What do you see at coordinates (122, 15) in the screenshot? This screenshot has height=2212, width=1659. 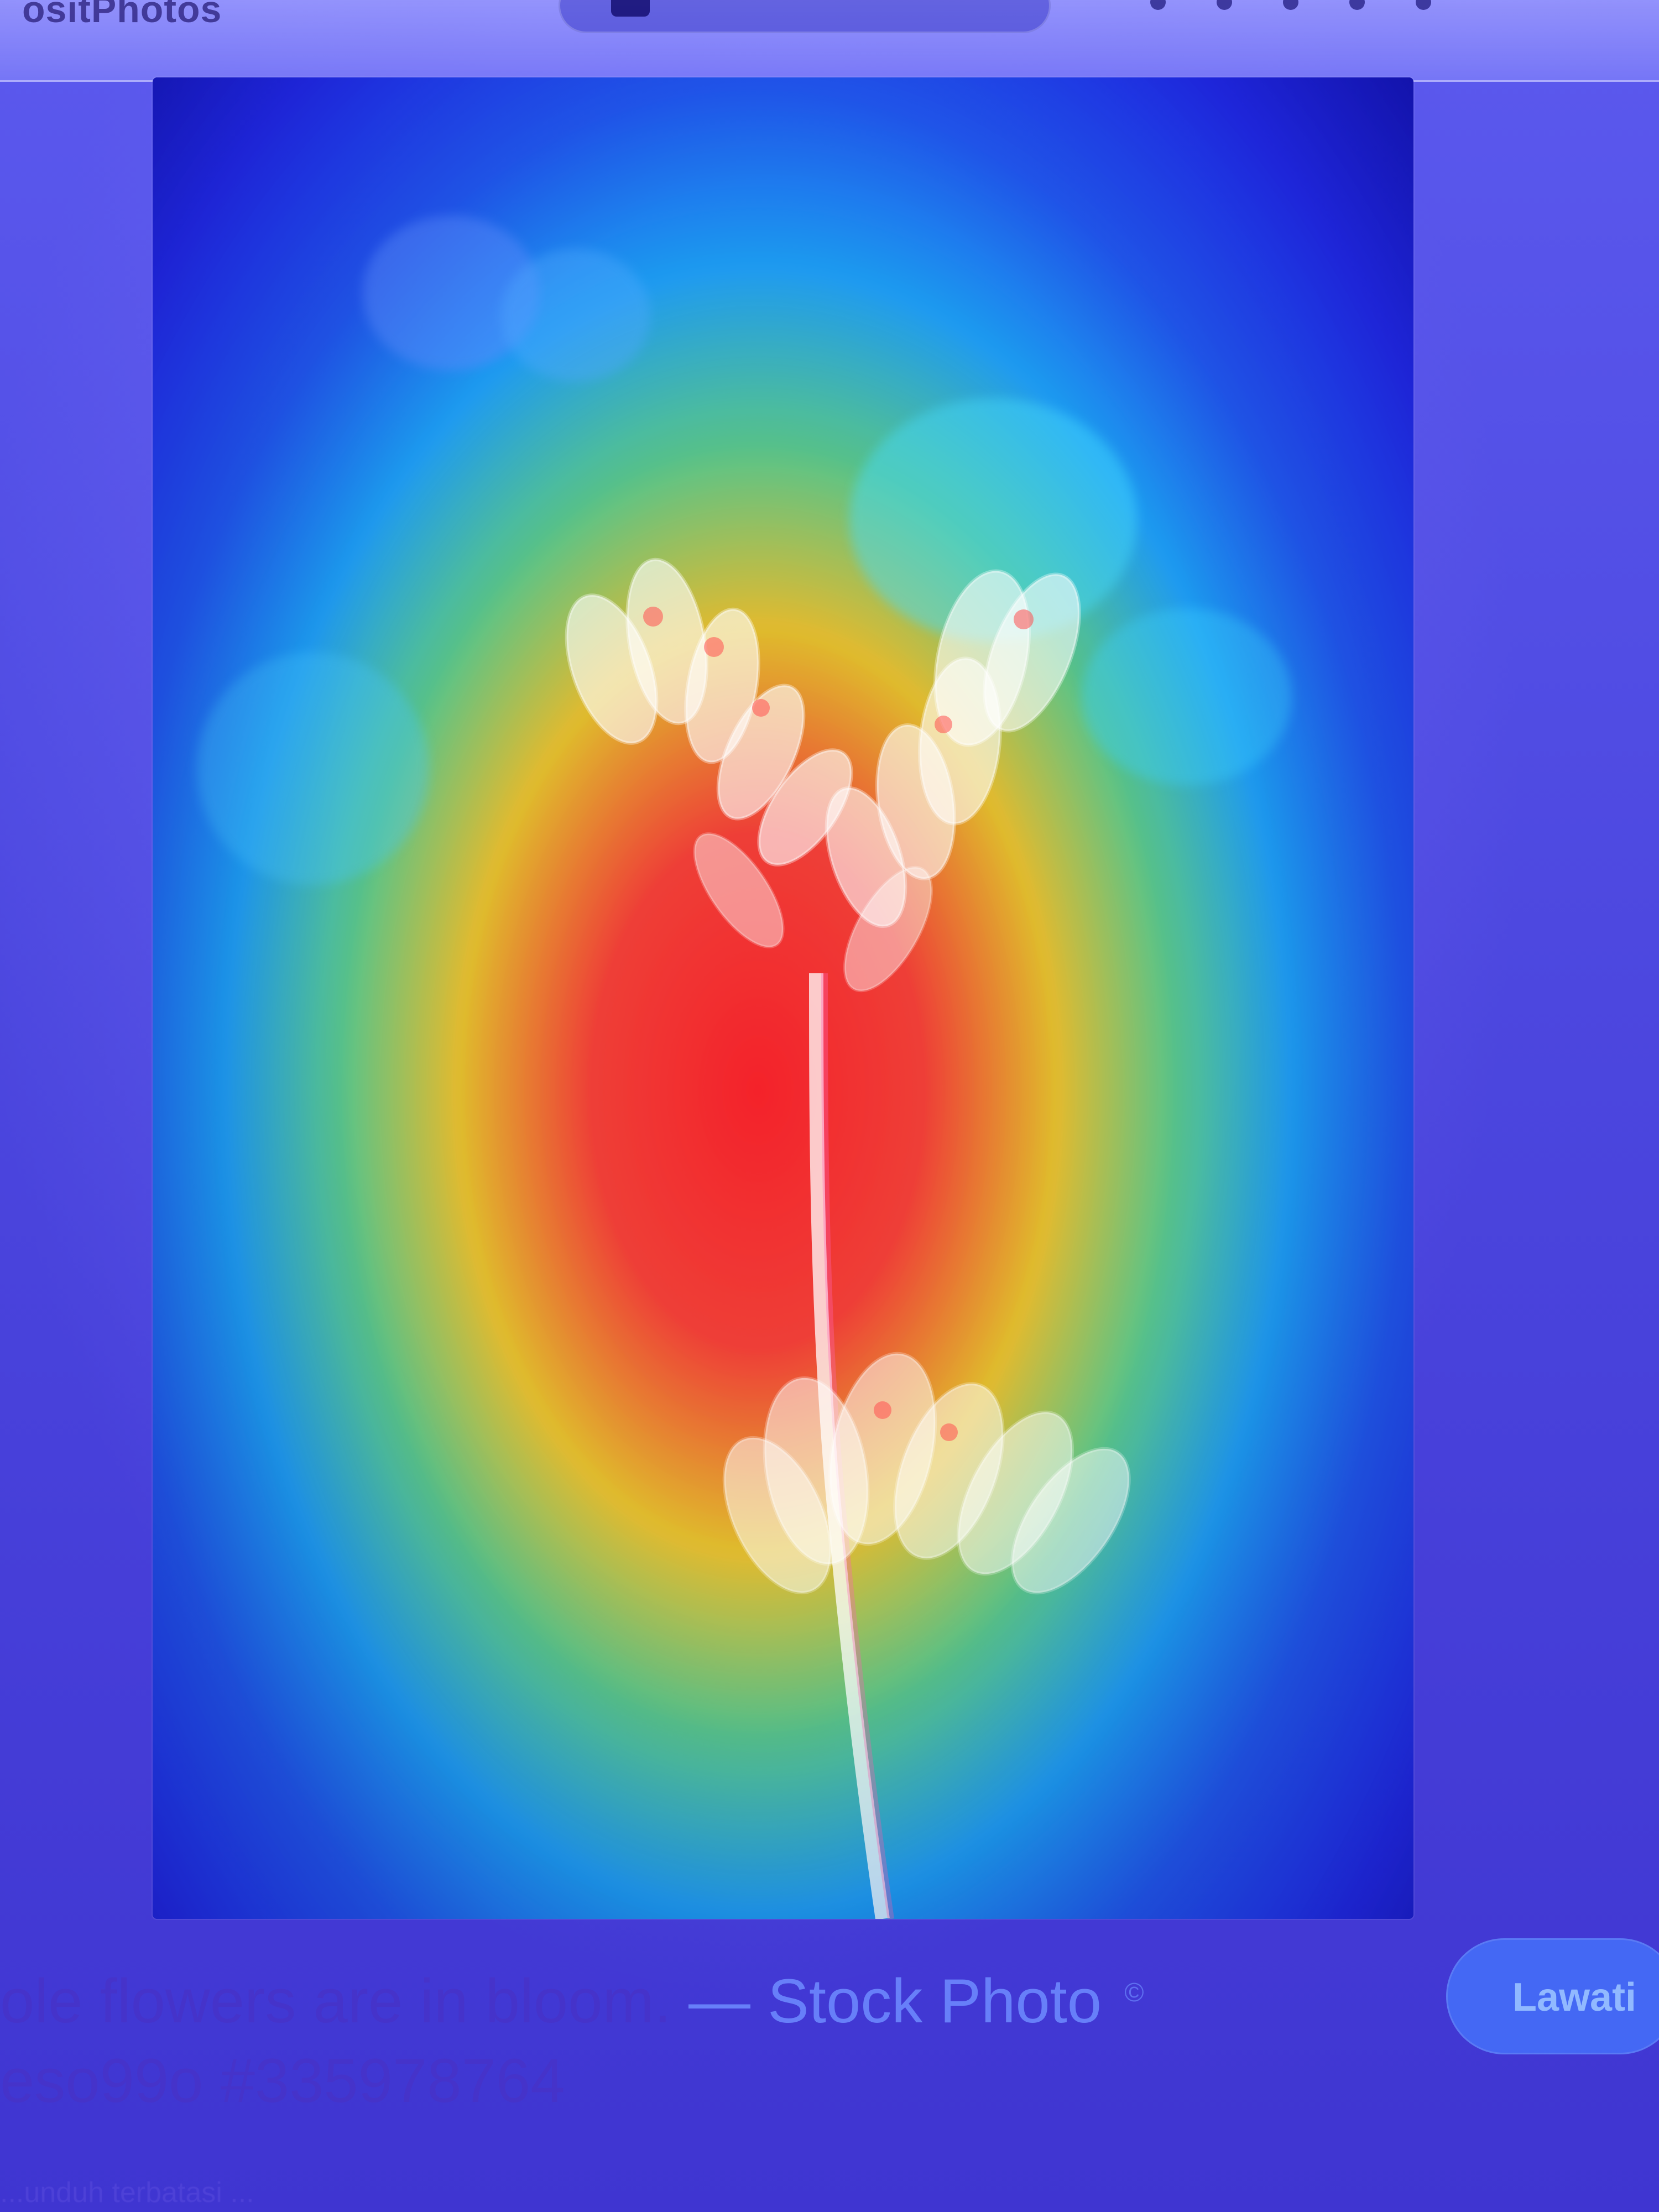 I see `brand-text: ositPhotos` at bounding box center [122, 15].